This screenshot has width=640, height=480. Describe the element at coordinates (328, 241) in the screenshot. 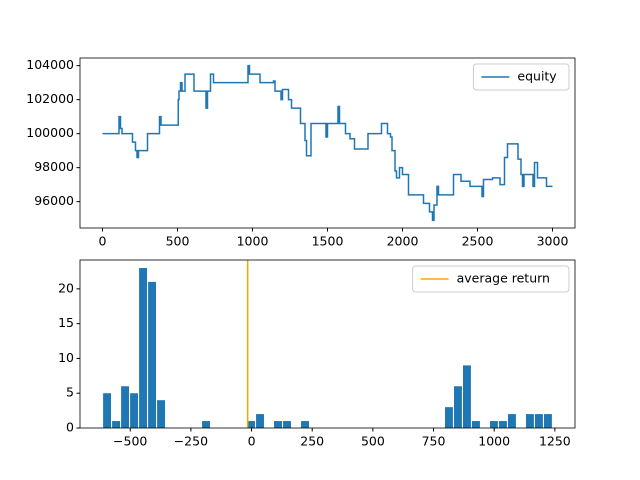

I see `x-tick-label: 1500` at that location.